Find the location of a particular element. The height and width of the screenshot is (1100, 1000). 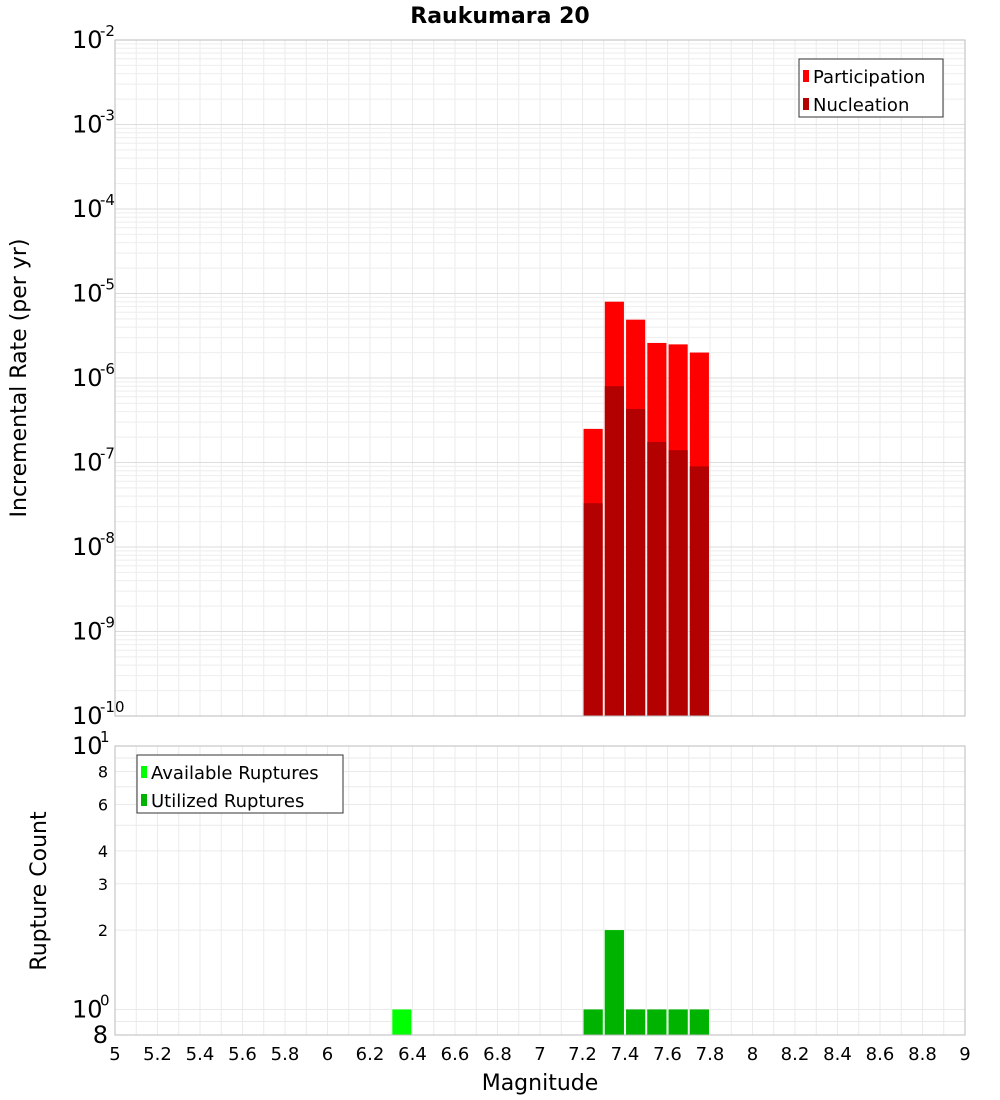

y-tick-label: 10⁻¹⁰ is located at coordinates (98, 714).